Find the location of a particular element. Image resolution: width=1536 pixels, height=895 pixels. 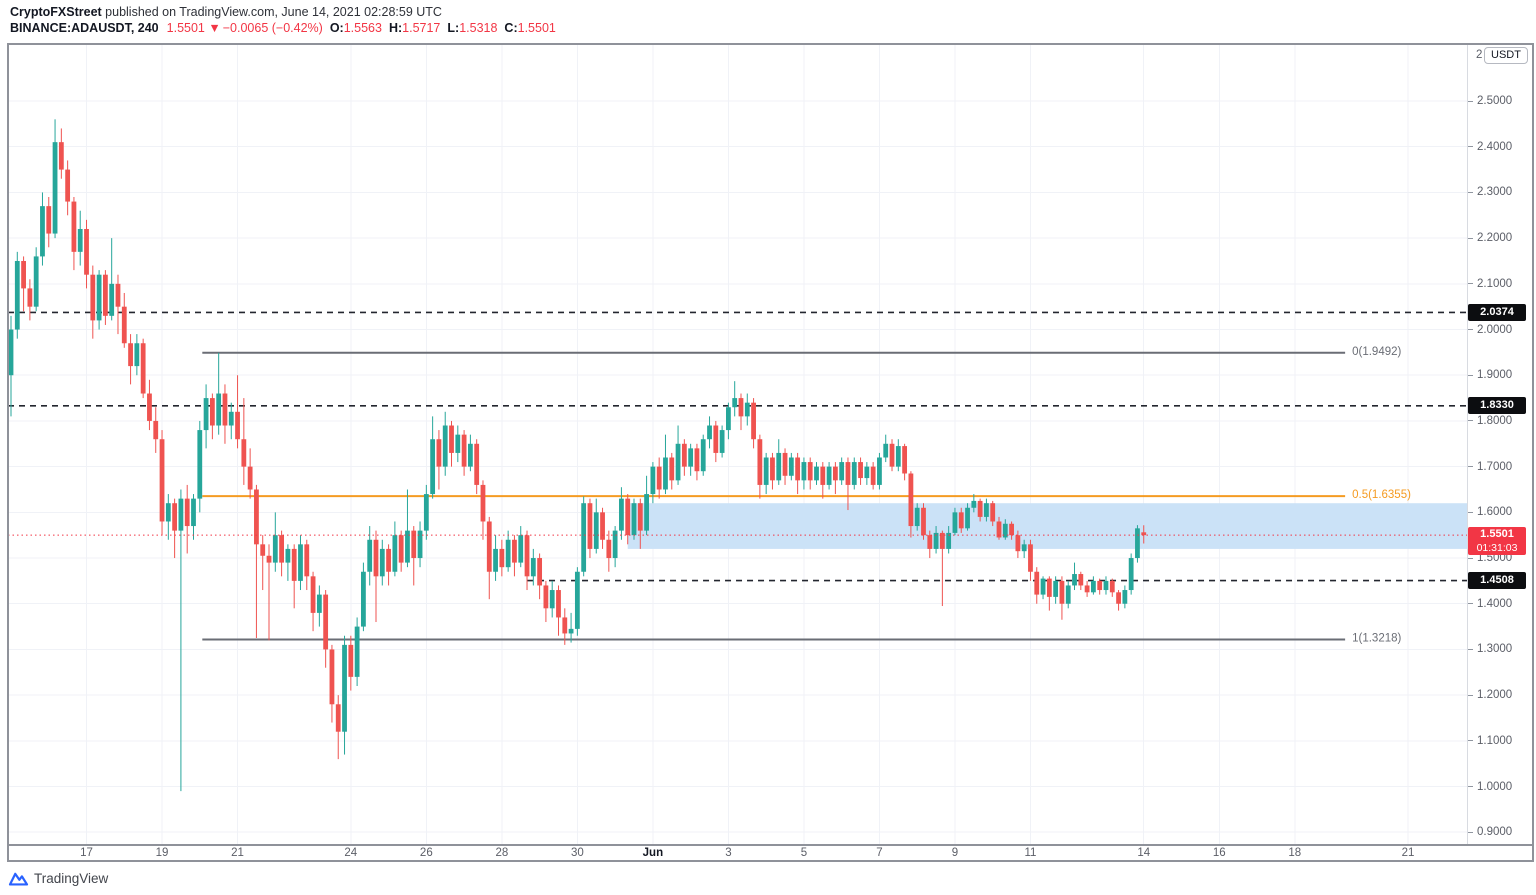

price-axis-label: 1.0000 is located at coordinates (1495, 786).